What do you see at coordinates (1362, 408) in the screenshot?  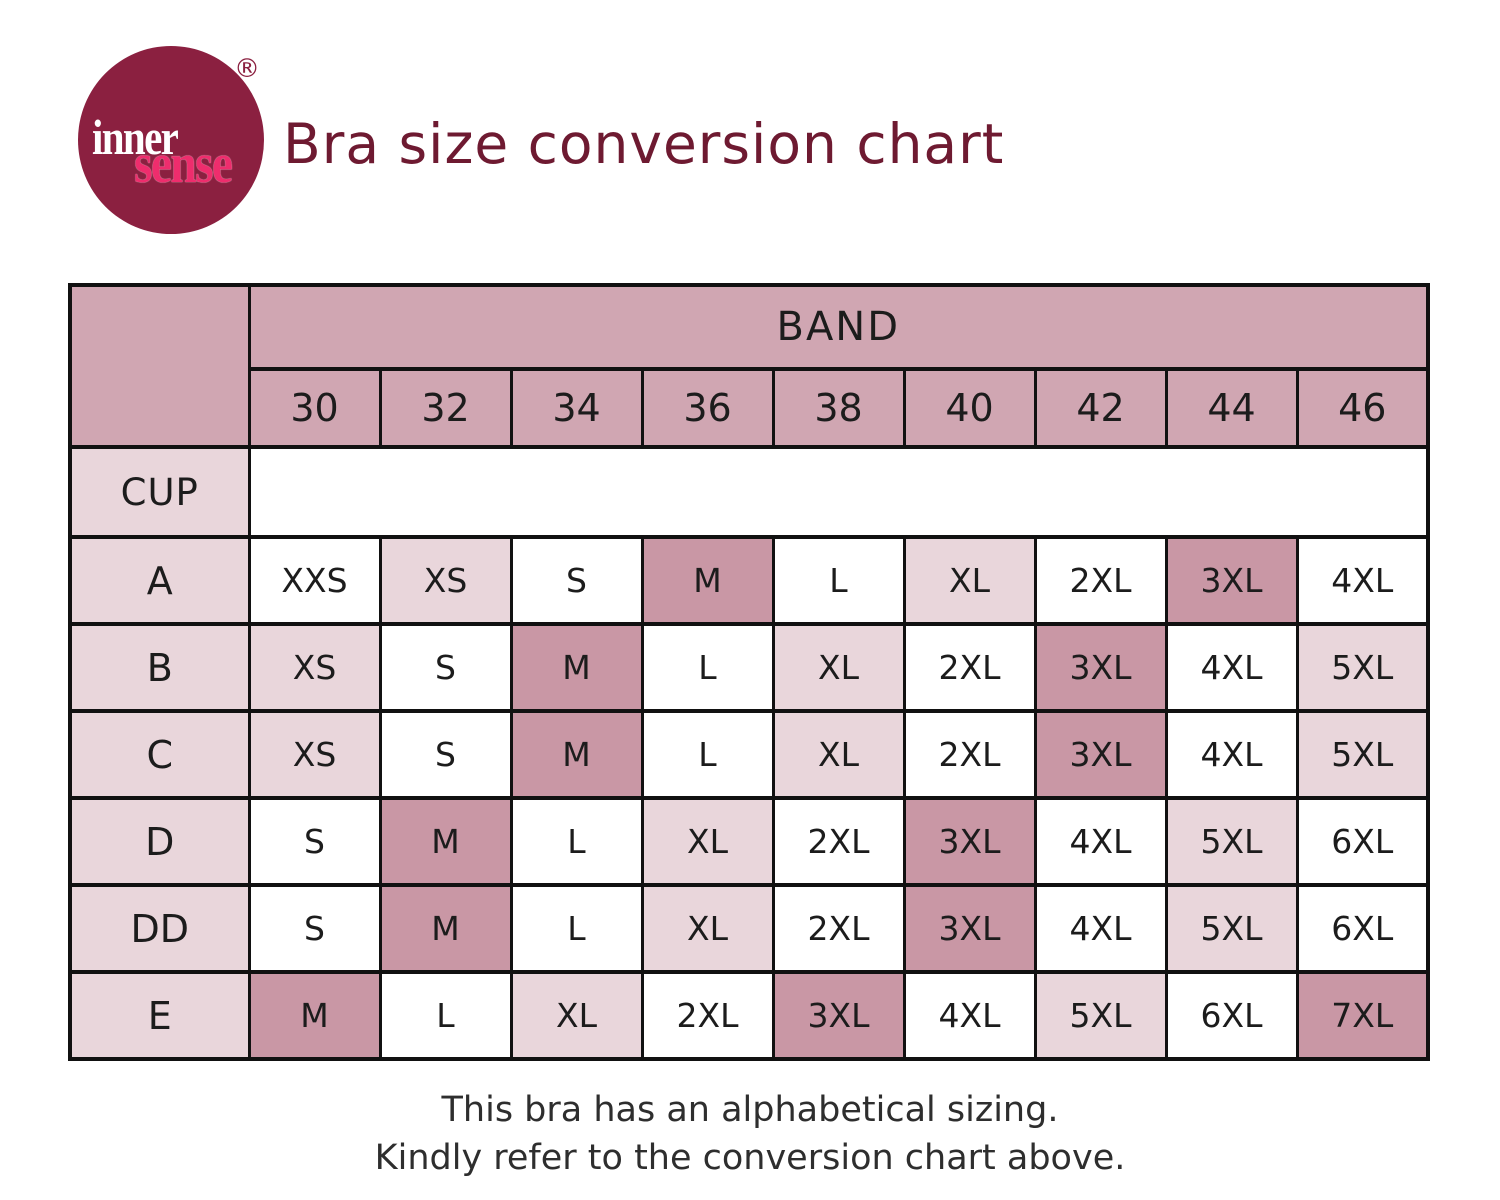 I see `band-size-cell: 46` at bounding box center [1362, 408].